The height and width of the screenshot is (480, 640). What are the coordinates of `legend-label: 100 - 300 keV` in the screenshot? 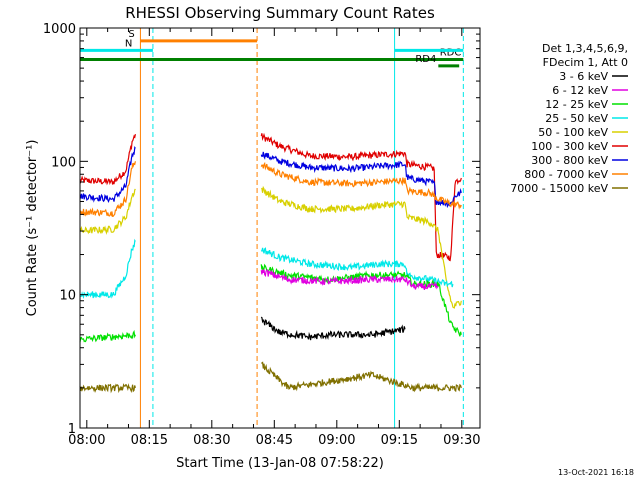 It's located at (569, 146).